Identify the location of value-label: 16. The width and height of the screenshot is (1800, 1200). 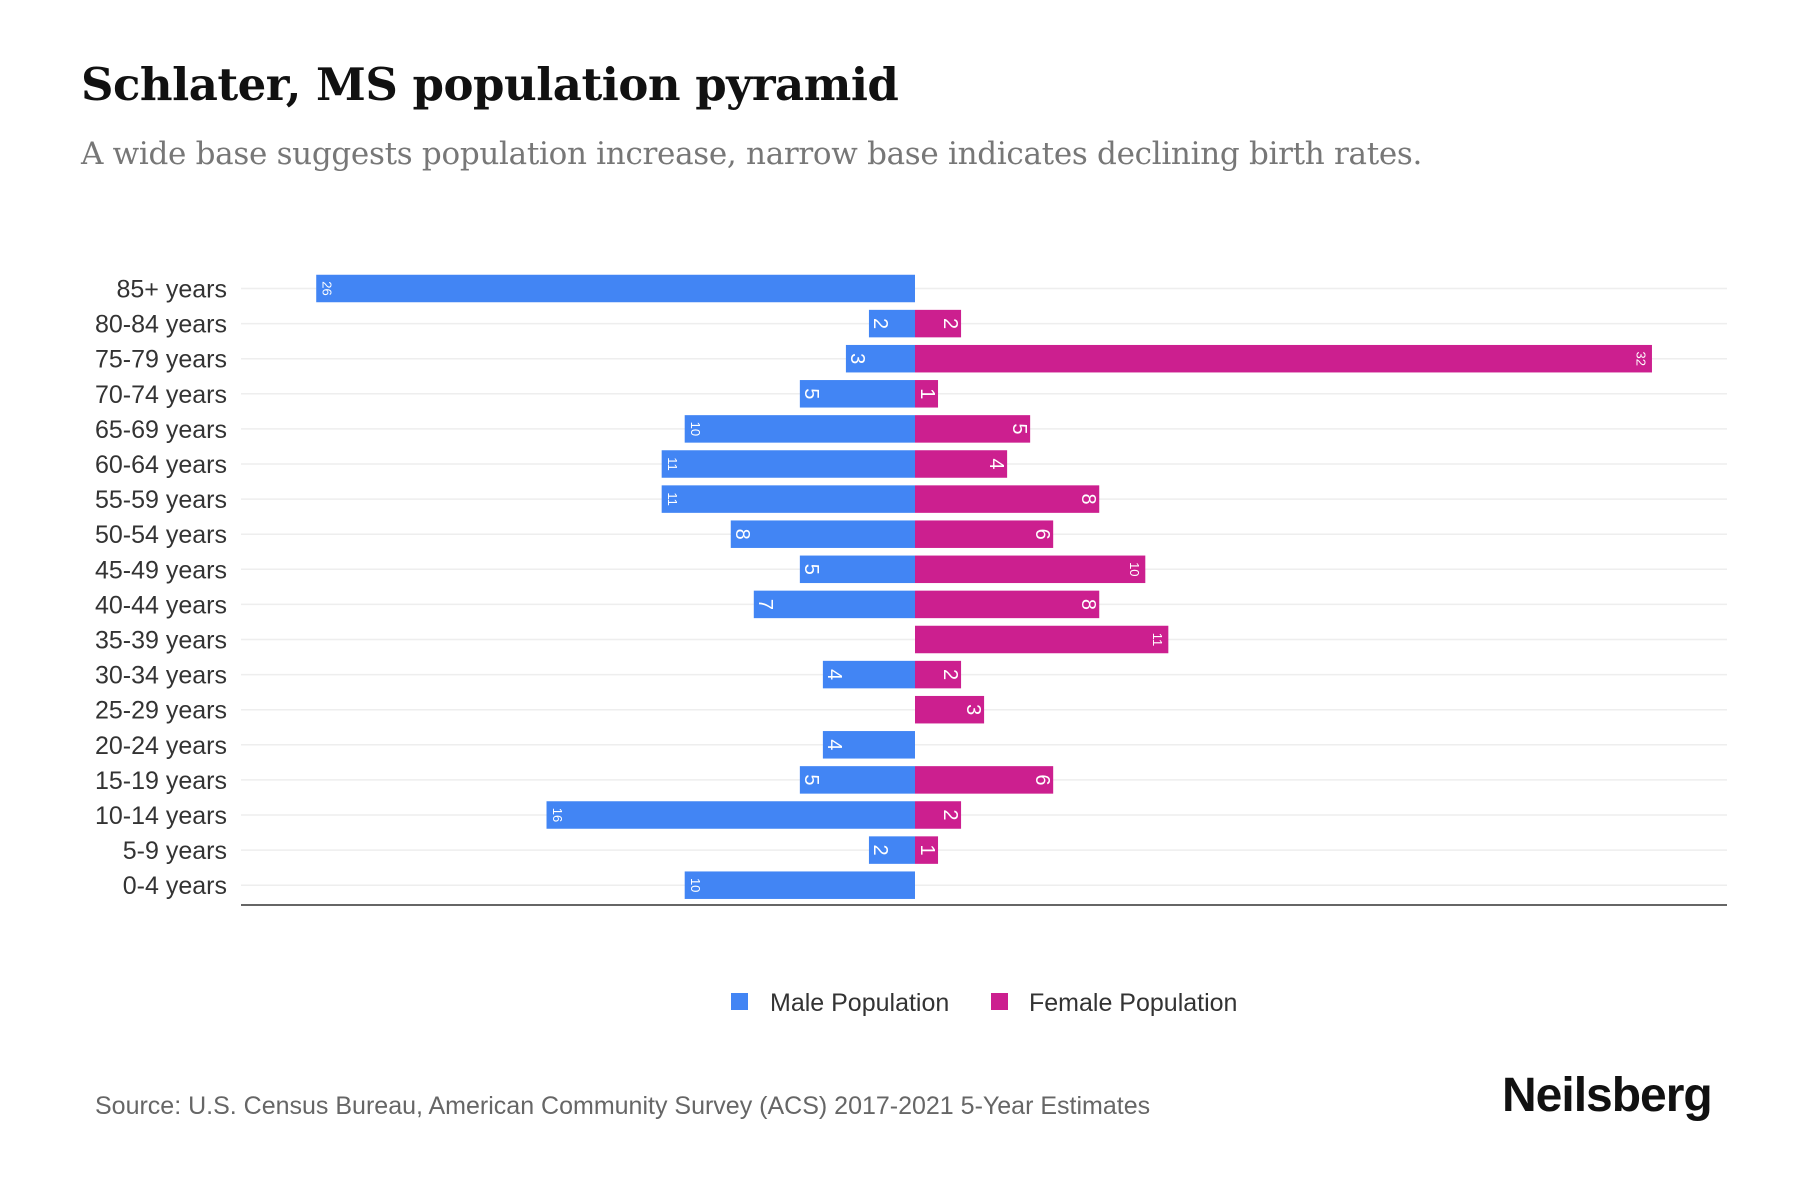
(557, 815).